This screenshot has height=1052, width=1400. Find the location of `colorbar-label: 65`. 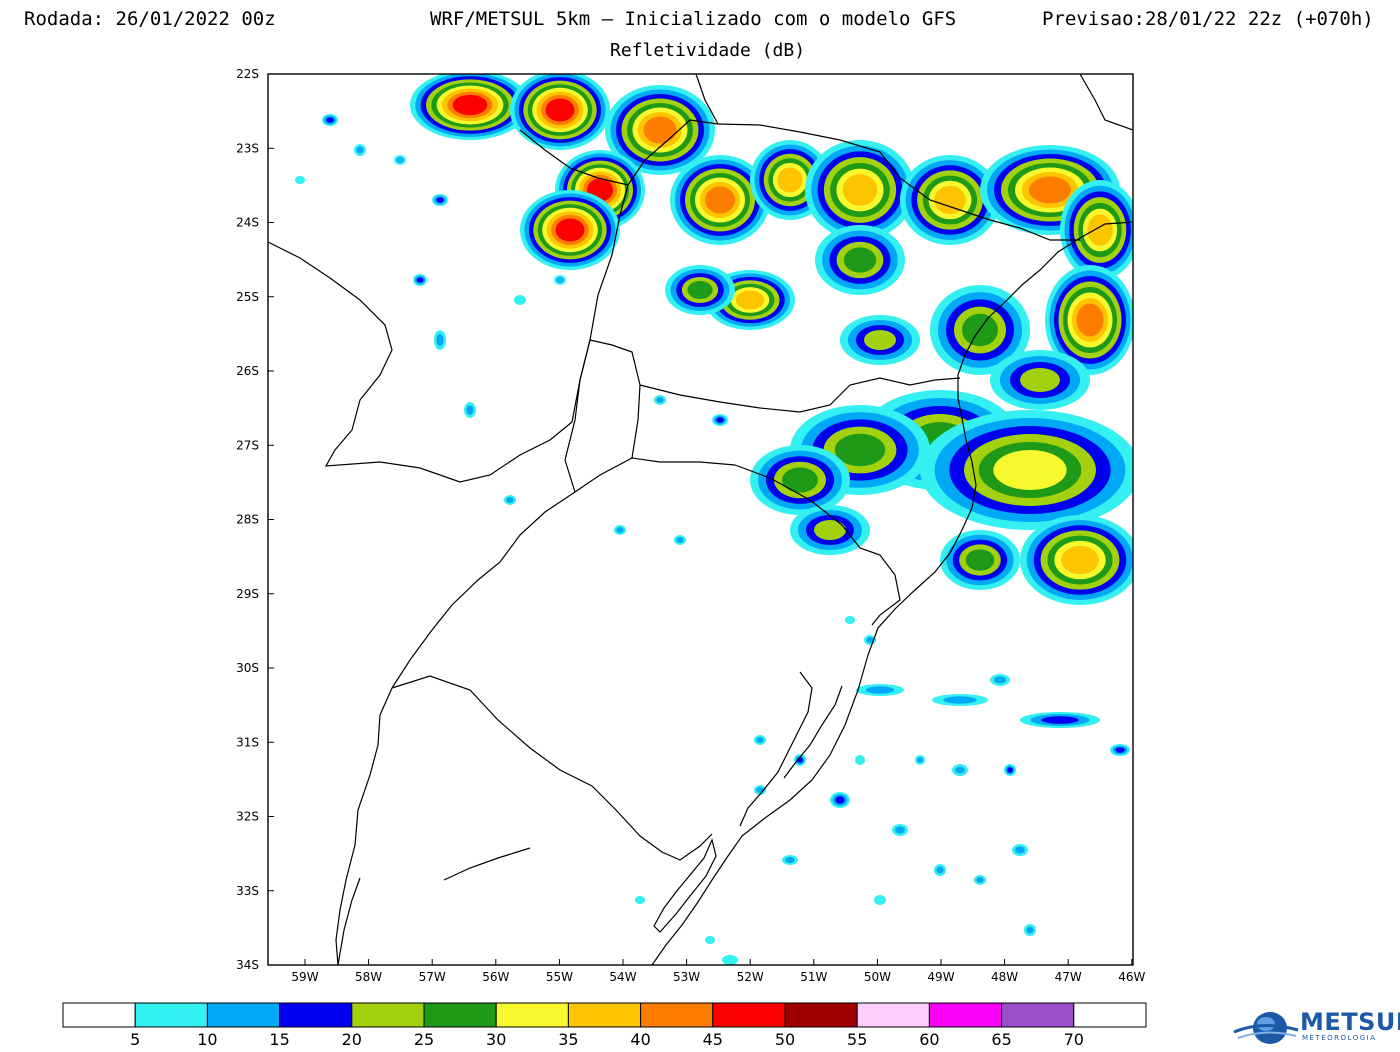

colorbar-label: 65 is located at coordinates (1001, 1039).